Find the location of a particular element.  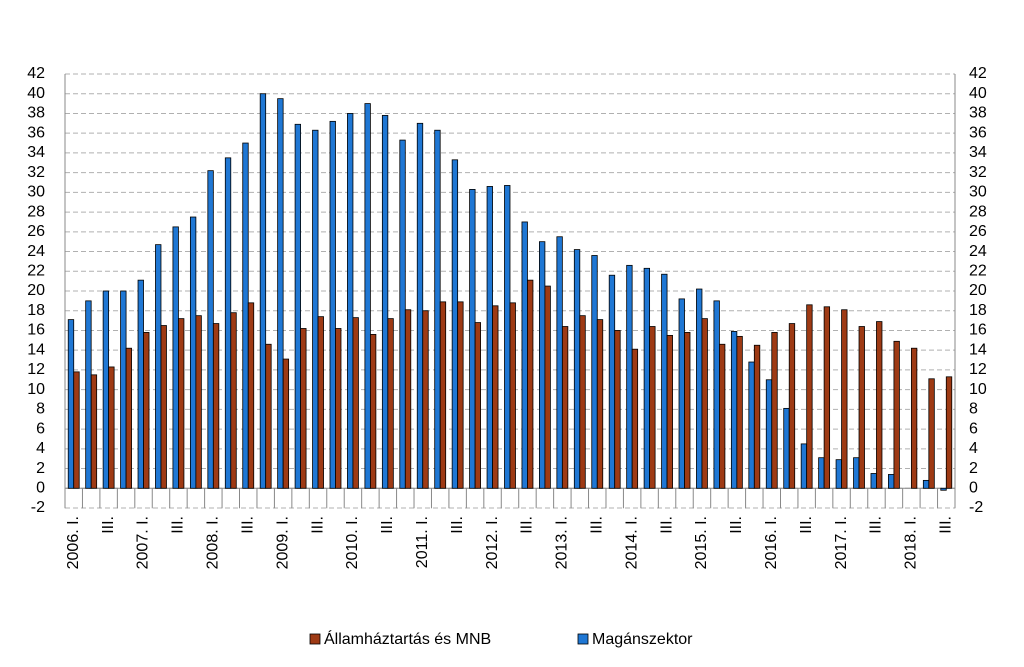

y-tick-label: 36 is located at coordinates (36, 132).